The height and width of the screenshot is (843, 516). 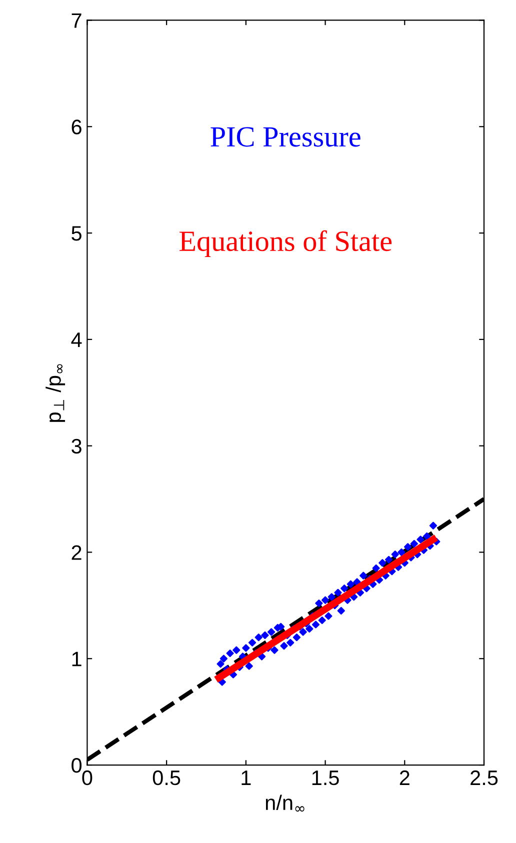 What do you see at coordinates (77, 659) in the screenshot?
I see `y-tick-label: 1` at bounding box center [77, 659].